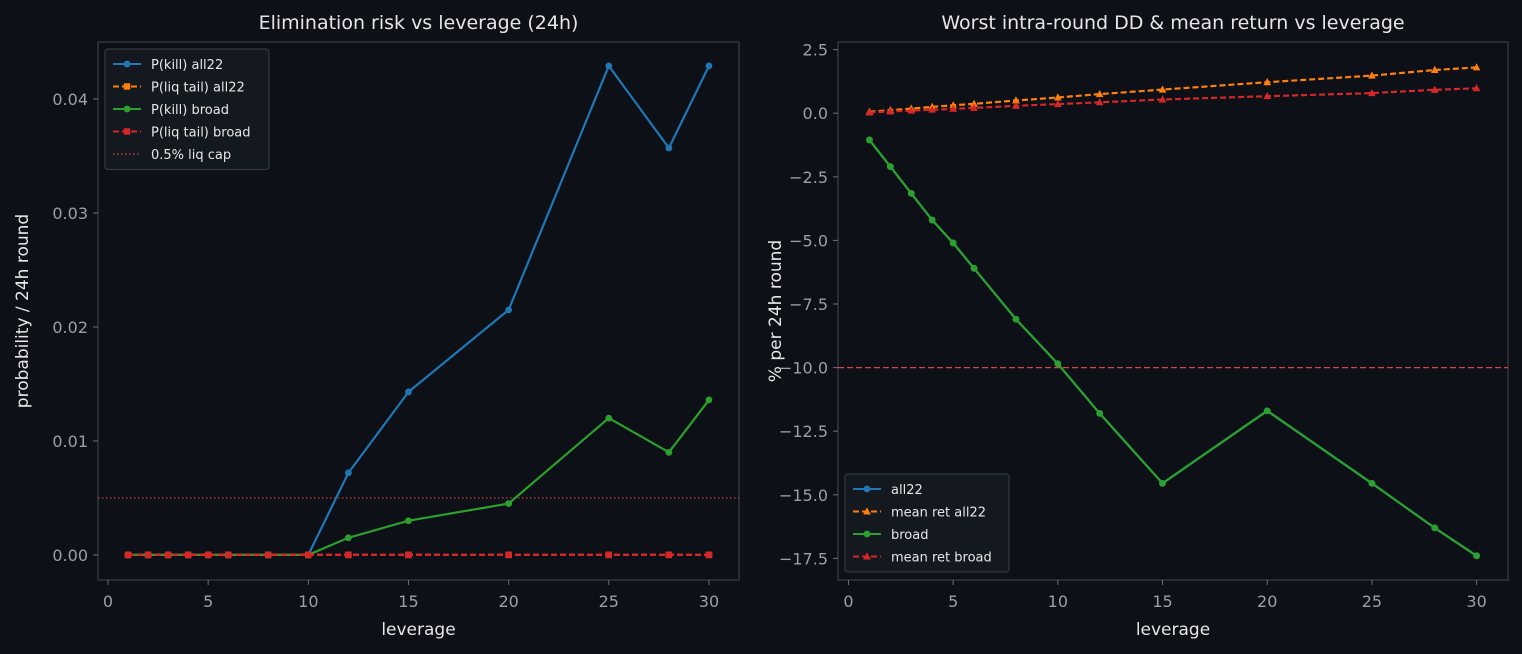  What do you see at coordinates (803, 495) in the screenshot?
I see `y-tick-label: −15.0` at bounding box center [803, 495].